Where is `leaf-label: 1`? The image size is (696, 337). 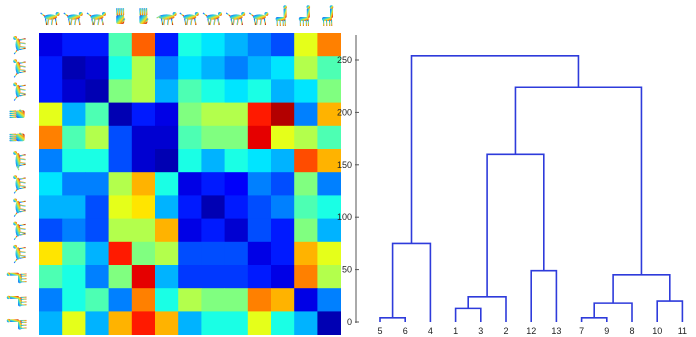
leaf-label: 1 is located at coordinates (455, 331).